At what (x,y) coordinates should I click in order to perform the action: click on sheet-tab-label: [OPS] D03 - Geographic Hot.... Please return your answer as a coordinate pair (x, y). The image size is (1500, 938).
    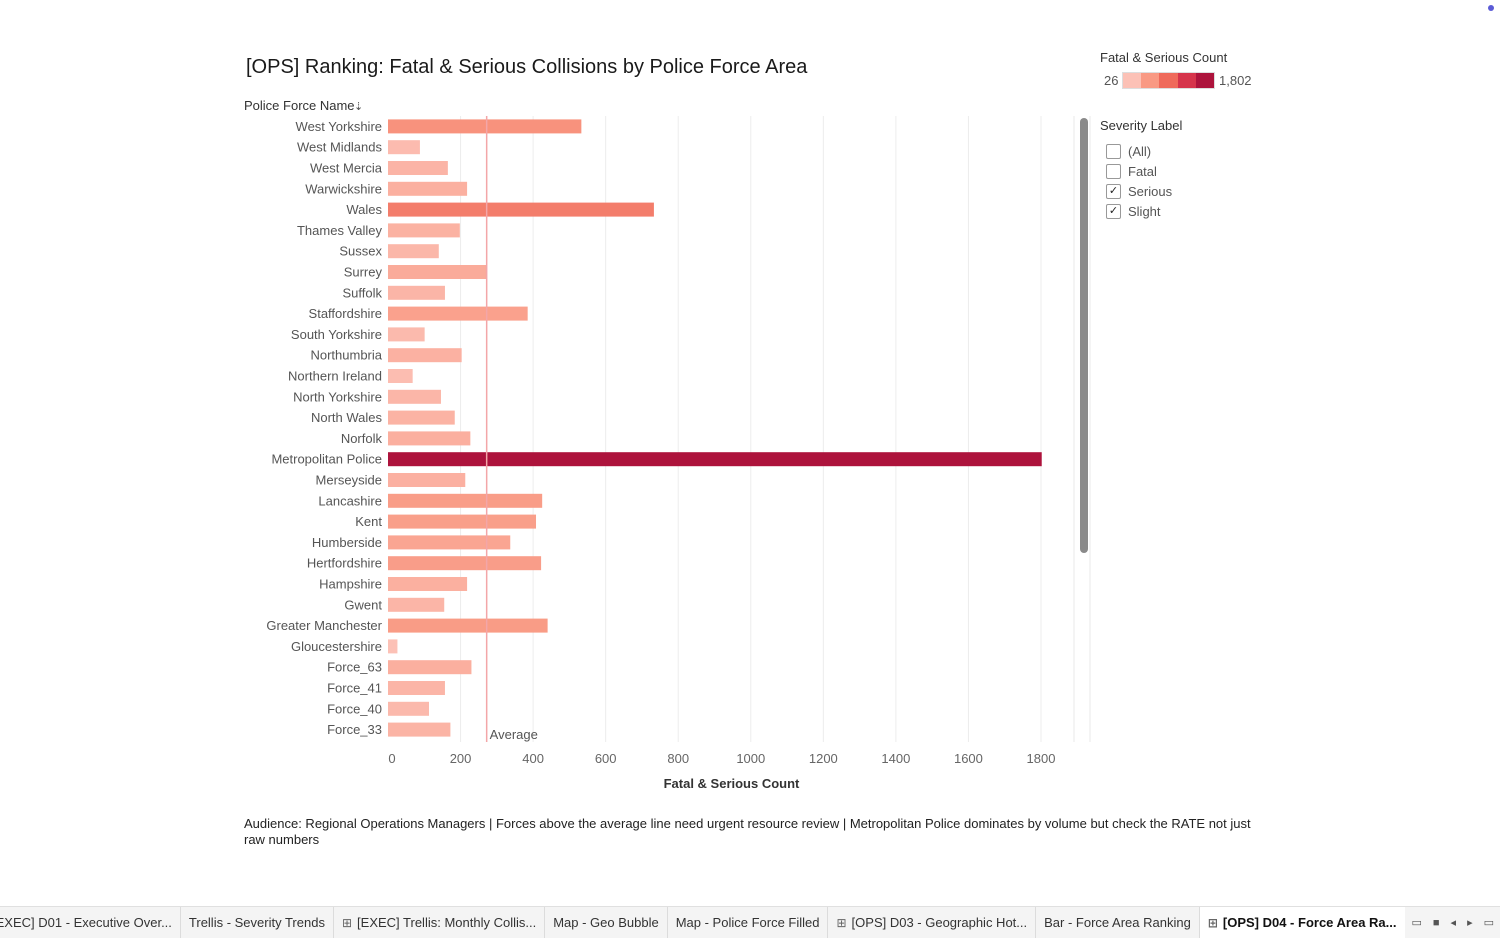
    Looking at the image, I should click on (939, 922).